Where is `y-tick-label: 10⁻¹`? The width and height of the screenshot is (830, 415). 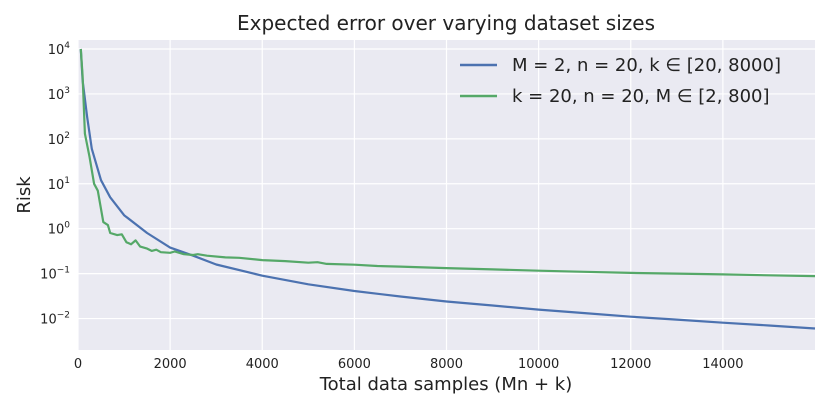 y-tick-label: 10⁻¹ is located at coordinates (55, 274).